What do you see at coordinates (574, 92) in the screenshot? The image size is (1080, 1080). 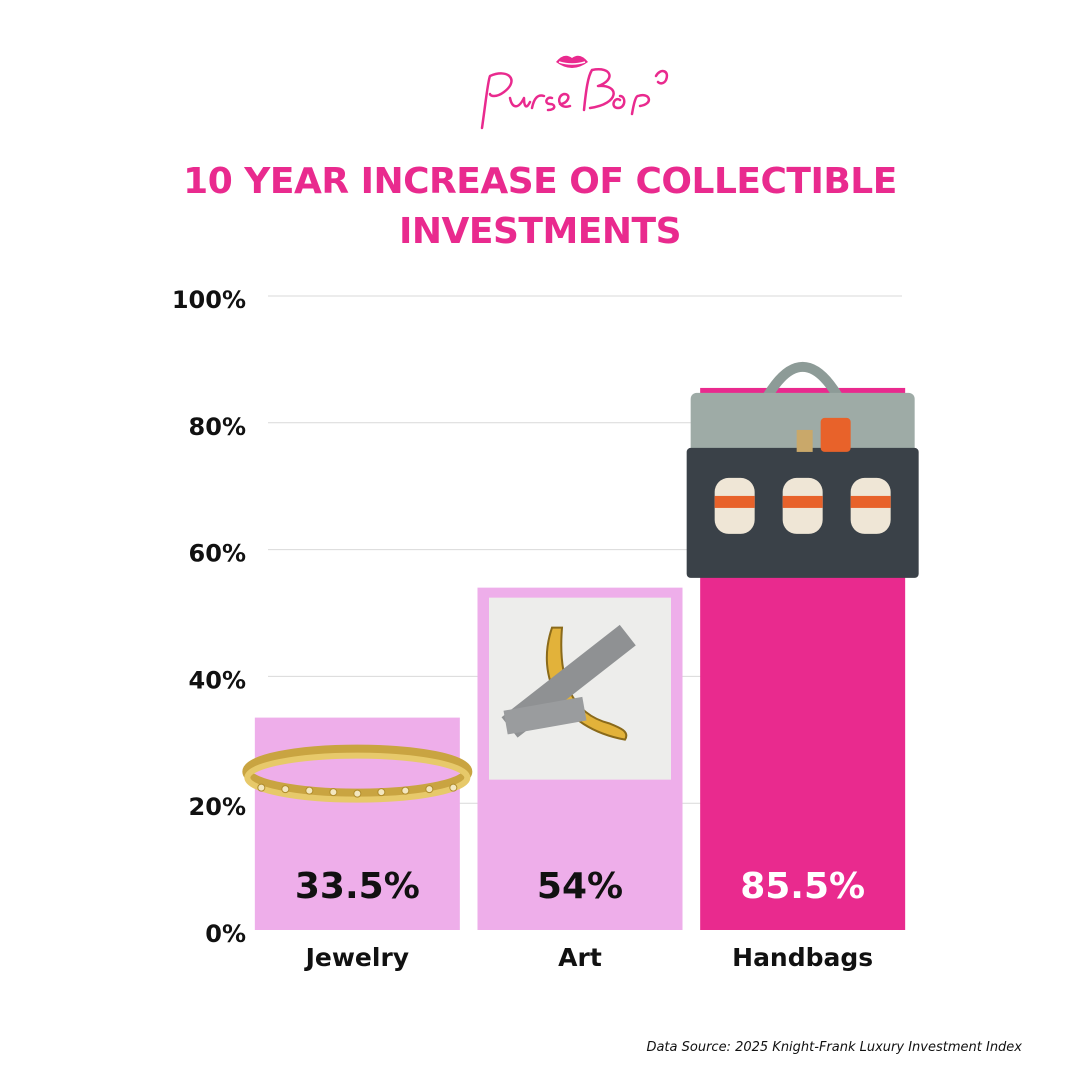 I see `pursebop-logo` at bounding box center [574, 92].